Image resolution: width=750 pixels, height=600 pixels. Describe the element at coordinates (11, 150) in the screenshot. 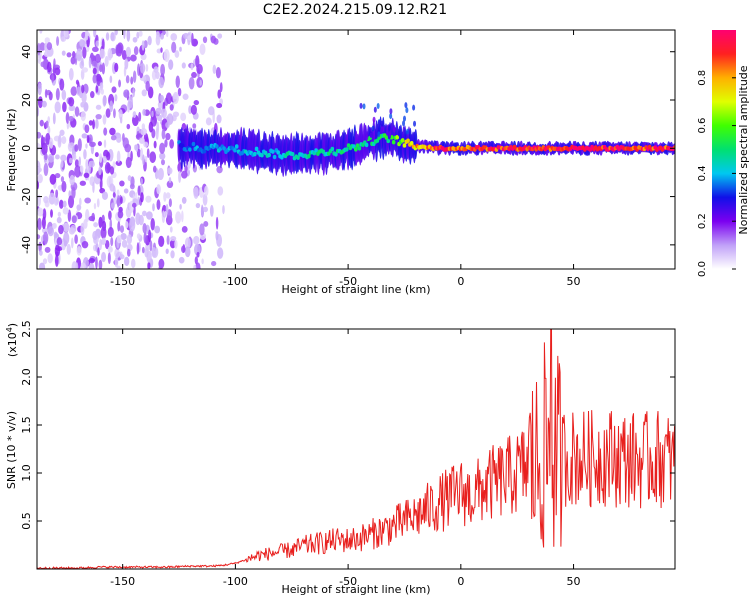

I see `spectrogram-y-label: Frequency (Hz)` at that location.